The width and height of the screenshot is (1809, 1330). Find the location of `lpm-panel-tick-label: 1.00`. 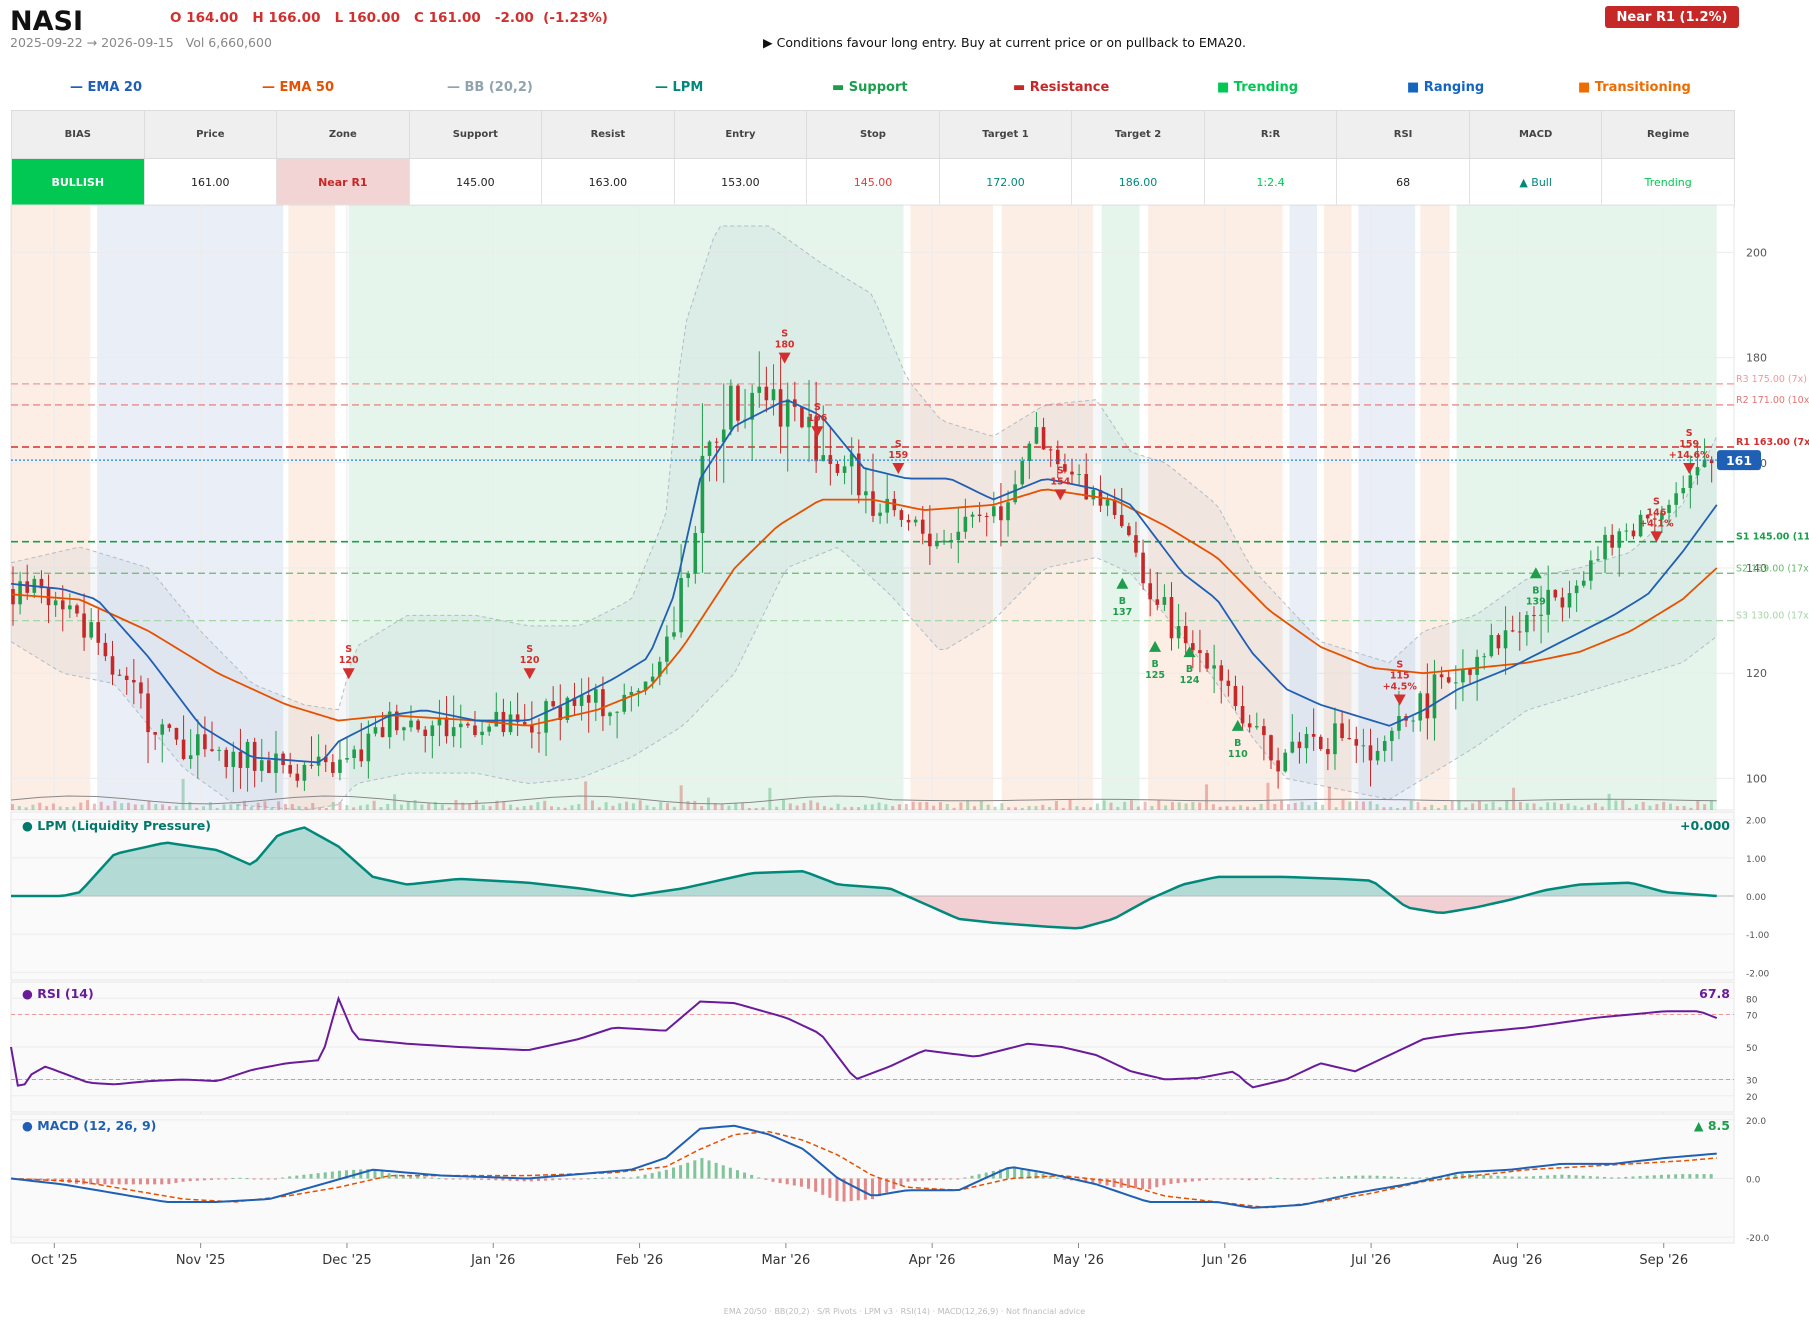

lpm-panel-tick-label: 1.00 is located at coordinates (1756, 860).